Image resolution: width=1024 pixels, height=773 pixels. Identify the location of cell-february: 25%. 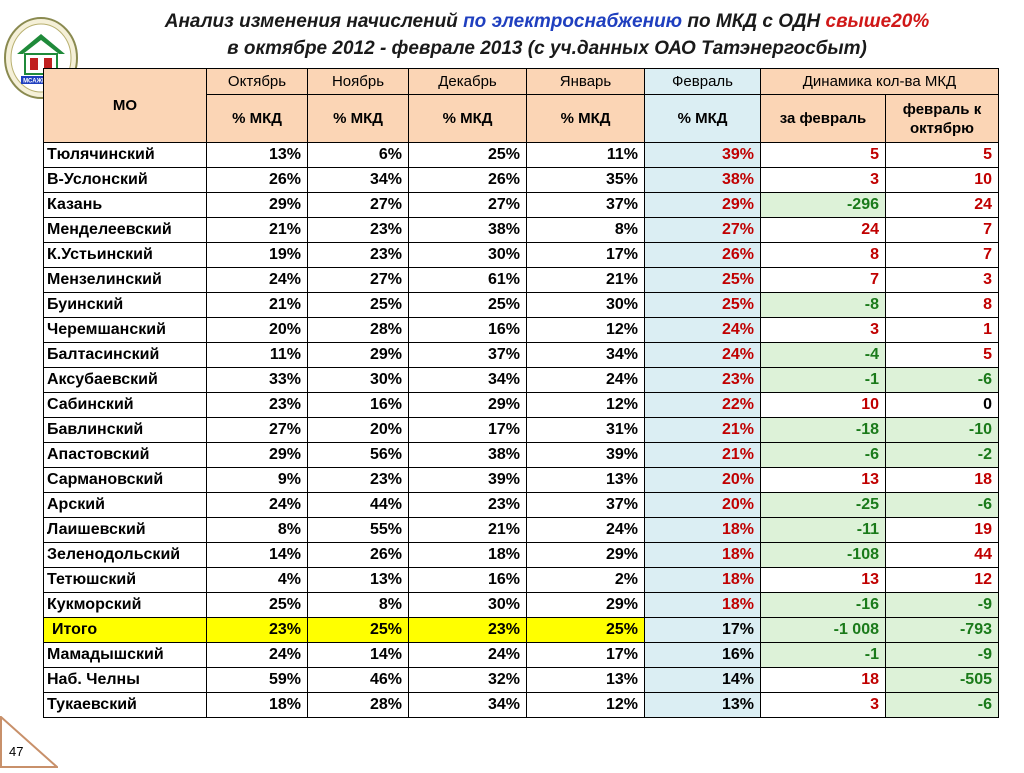
(702, 280).